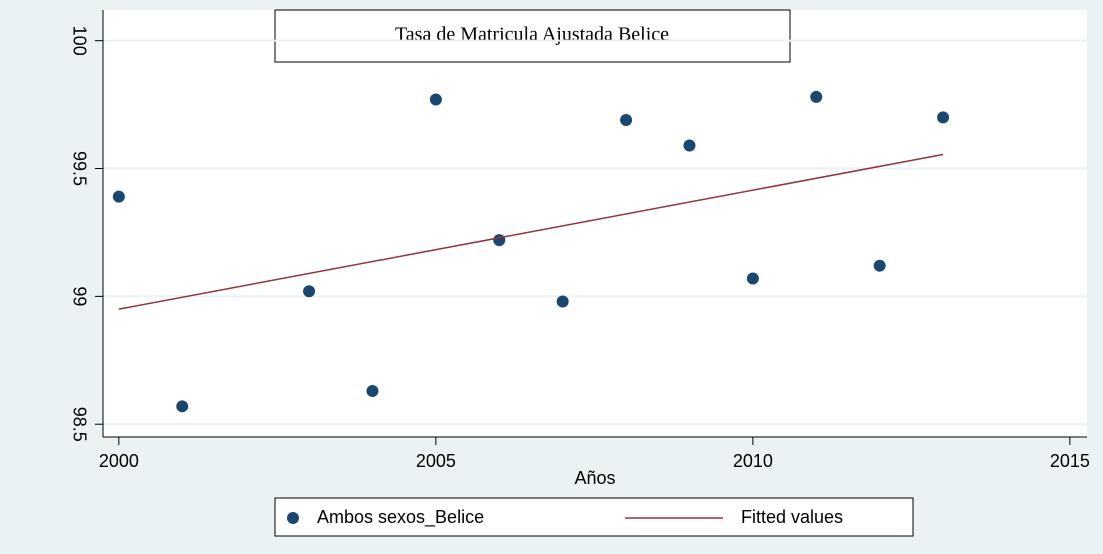 Image resolution: width=1103 pixels, height=554 pixels. I want to click on x-tick-label: 2005, so click(436, 461).